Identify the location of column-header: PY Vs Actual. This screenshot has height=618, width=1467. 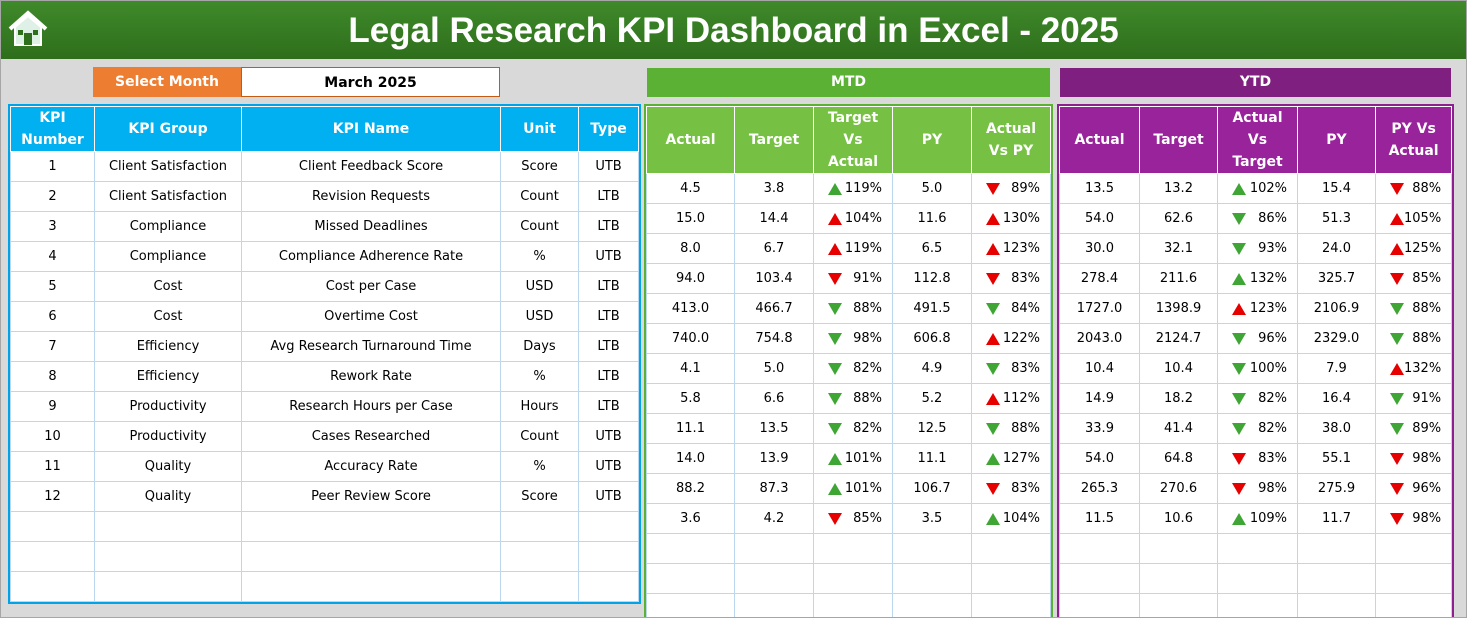
(1413, 140).